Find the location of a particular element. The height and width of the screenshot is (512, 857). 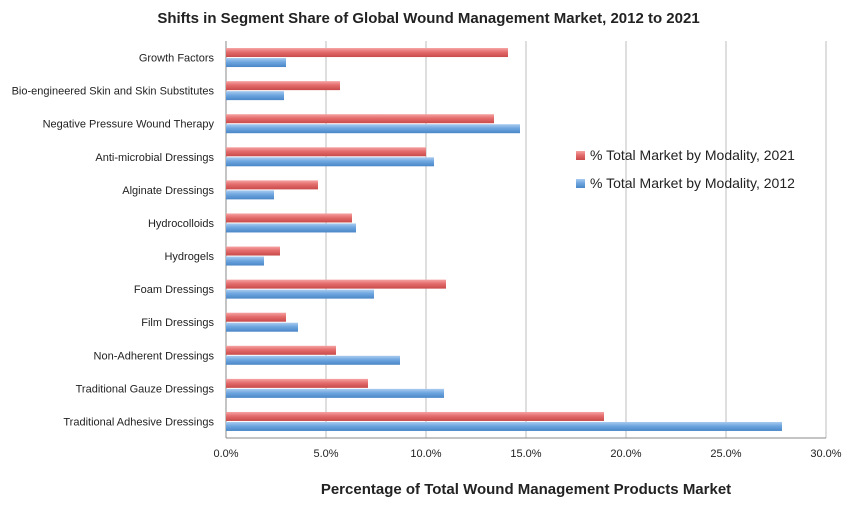

category-label: Negative Pressure Wound Therapy is located at coordinates (129, 125).